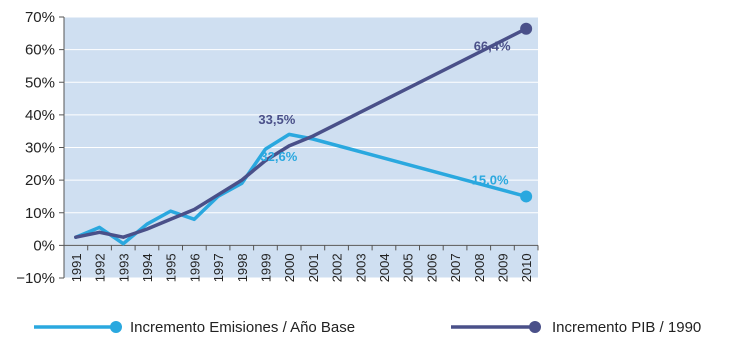 The width and height of the screenshot is (742, 338). What do you see at coordinates (218, 267) in the screenshot?
I see `x-tick-label: 1997` at bounding box center [218, 267].